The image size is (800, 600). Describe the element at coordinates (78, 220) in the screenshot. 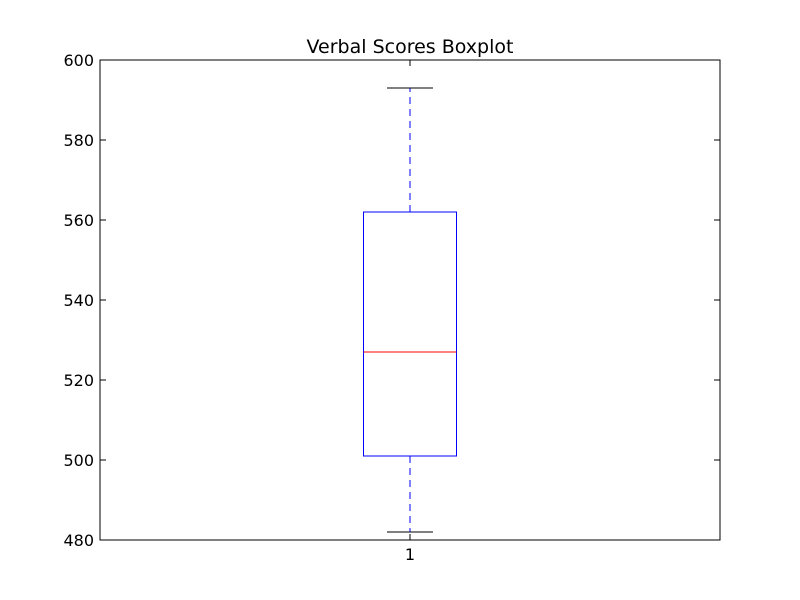

I see `y-tick-label-560: 560` at that location.